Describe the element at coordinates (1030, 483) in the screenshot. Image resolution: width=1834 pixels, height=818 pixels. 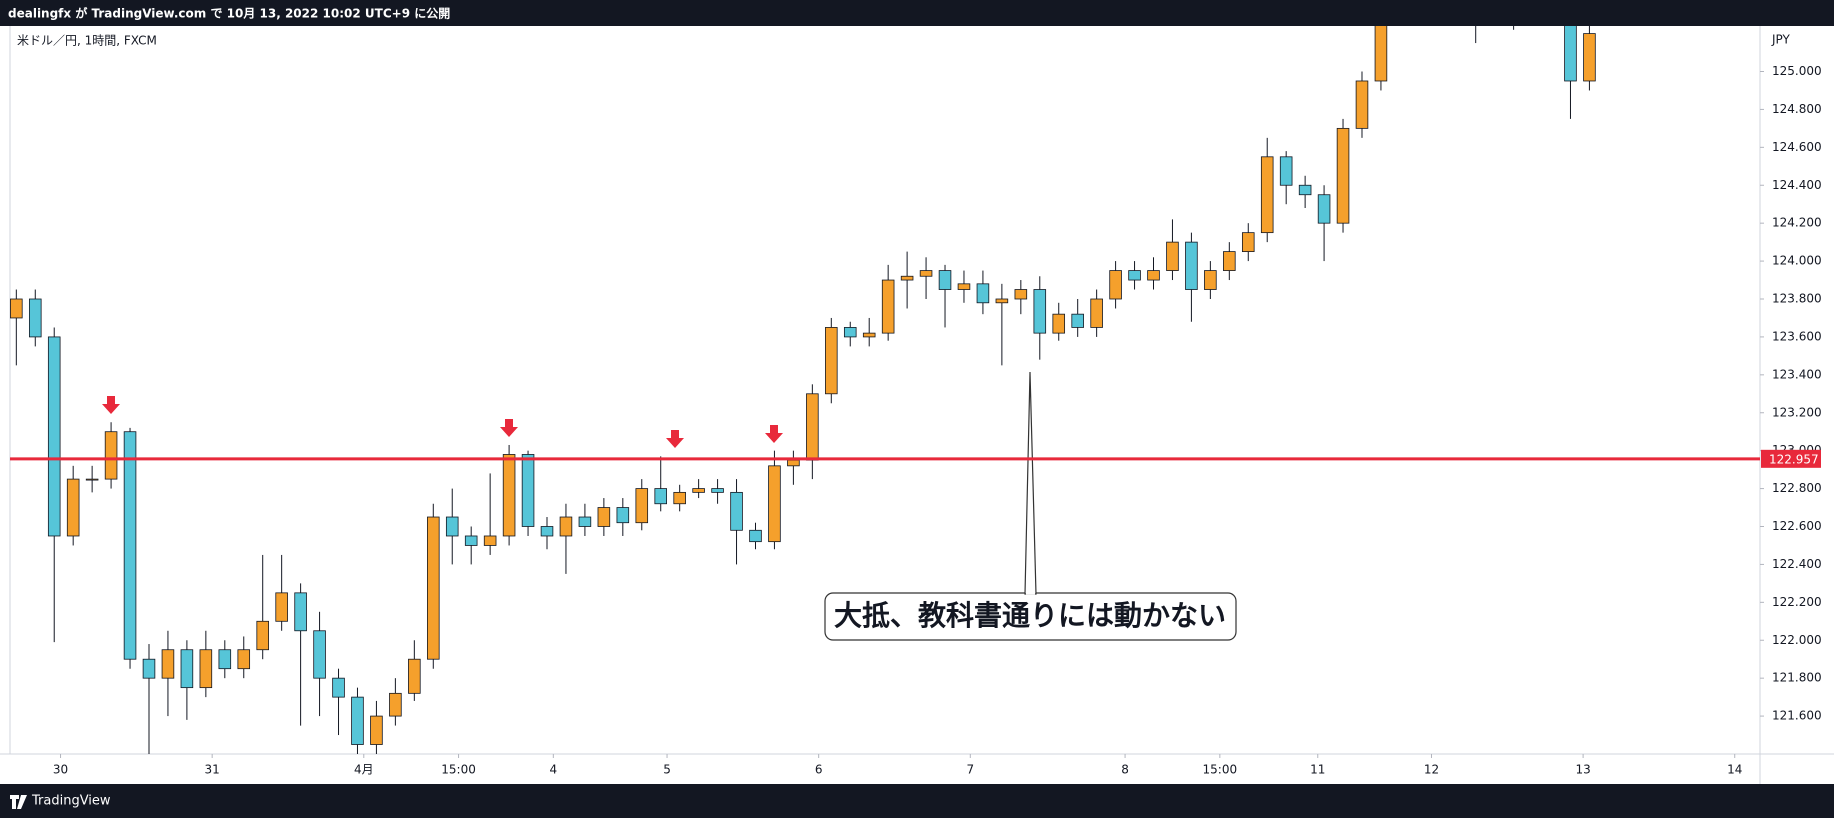
I see `callout-pointer` at that location.